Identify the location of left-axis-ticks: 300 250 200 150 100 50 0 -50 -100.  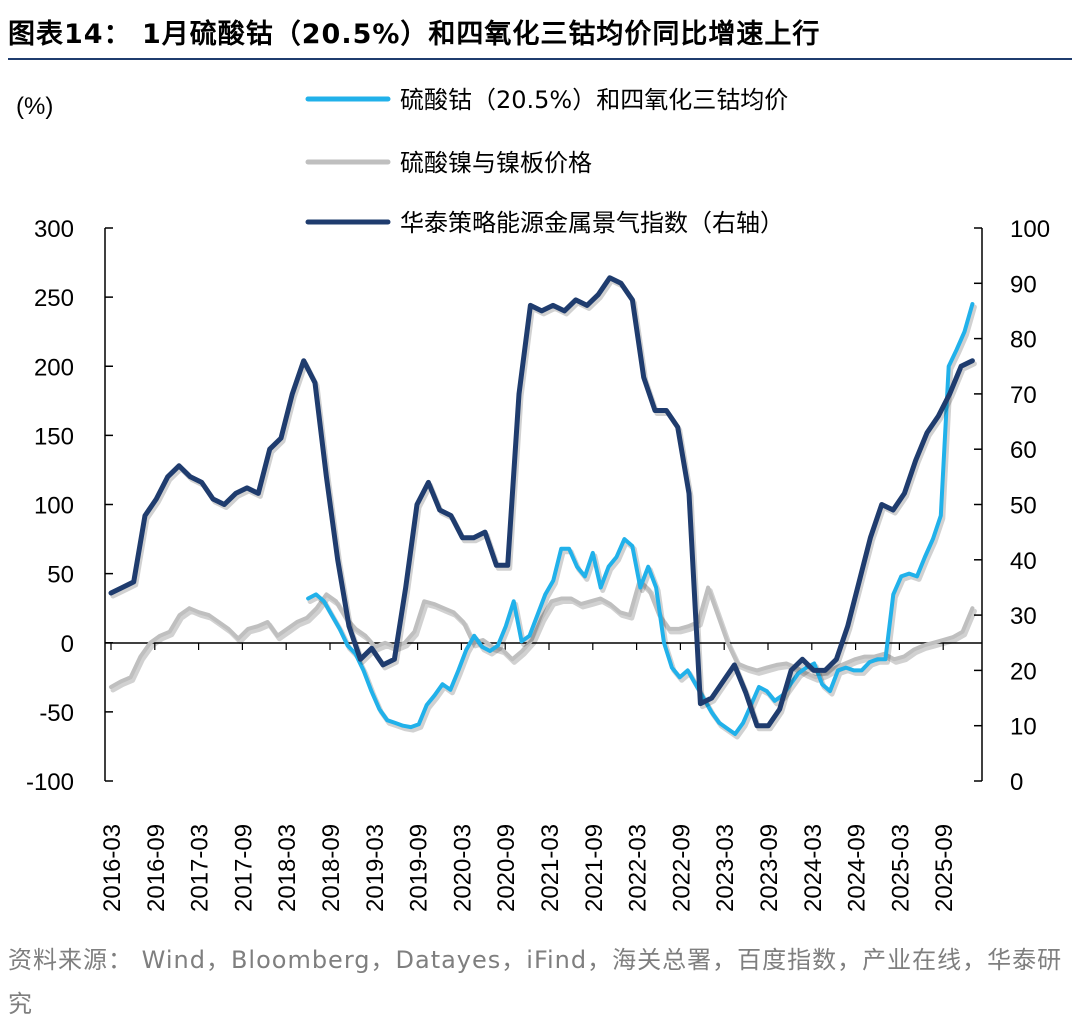
(69, 506).